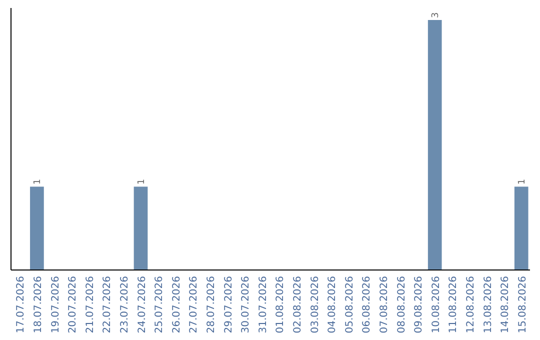  I want to click on x-tick-label: 11.08.2026, so click(454, 305).